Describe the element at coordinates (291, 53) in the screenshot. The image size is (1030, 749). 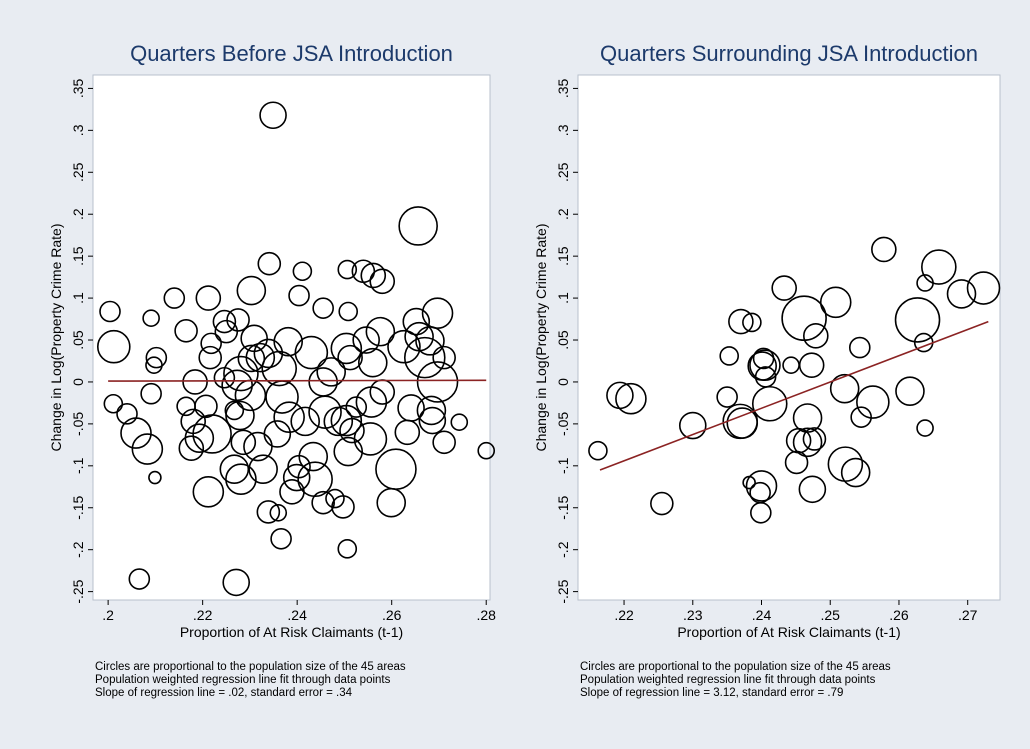
I see `chart-title: Quarters Before JSA Introduction` at that location.